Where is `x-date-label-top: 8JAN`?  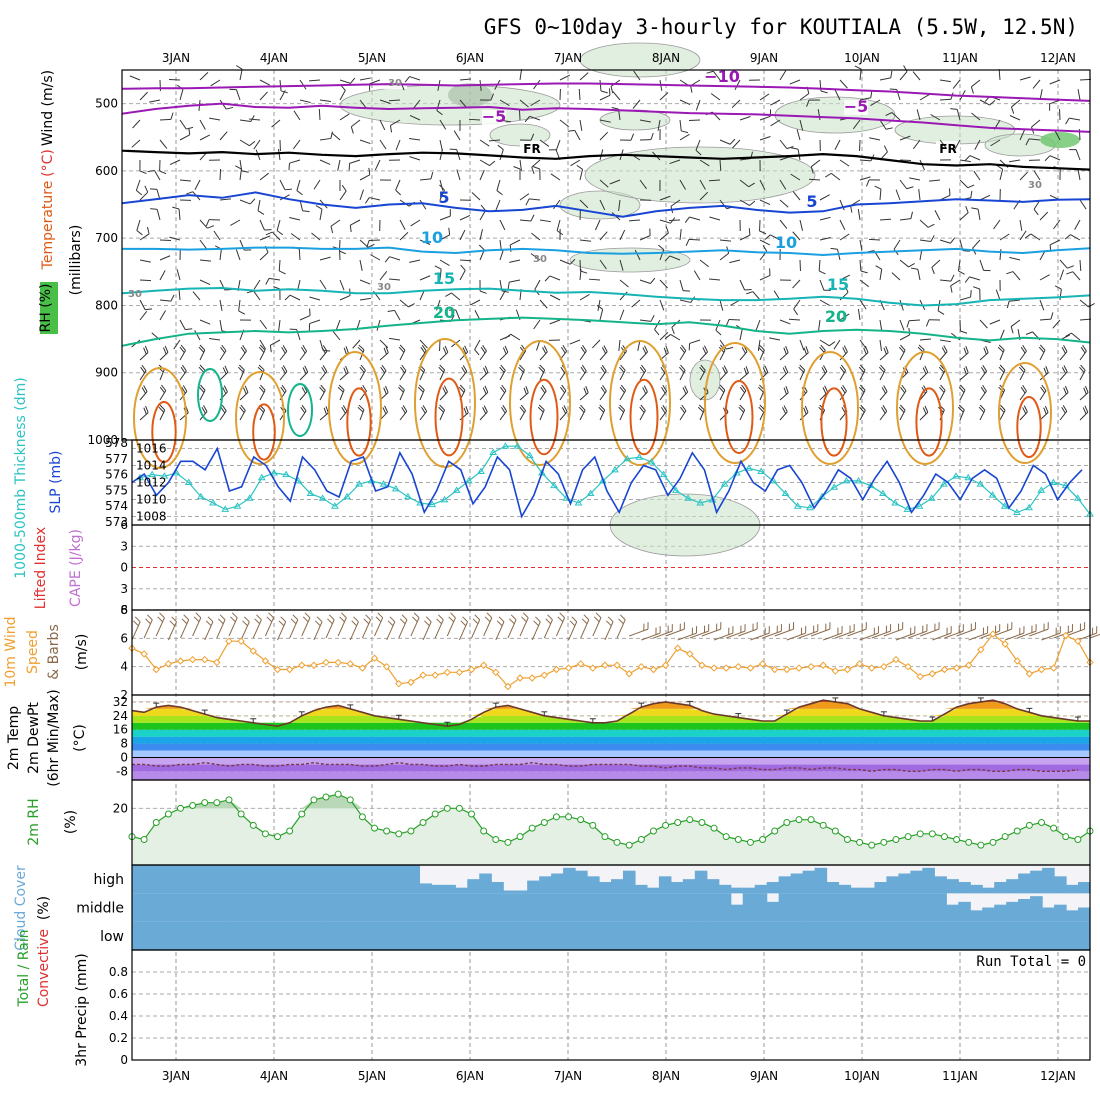 x-date-label-top: 8JAN is located at coordinates (666, 58).